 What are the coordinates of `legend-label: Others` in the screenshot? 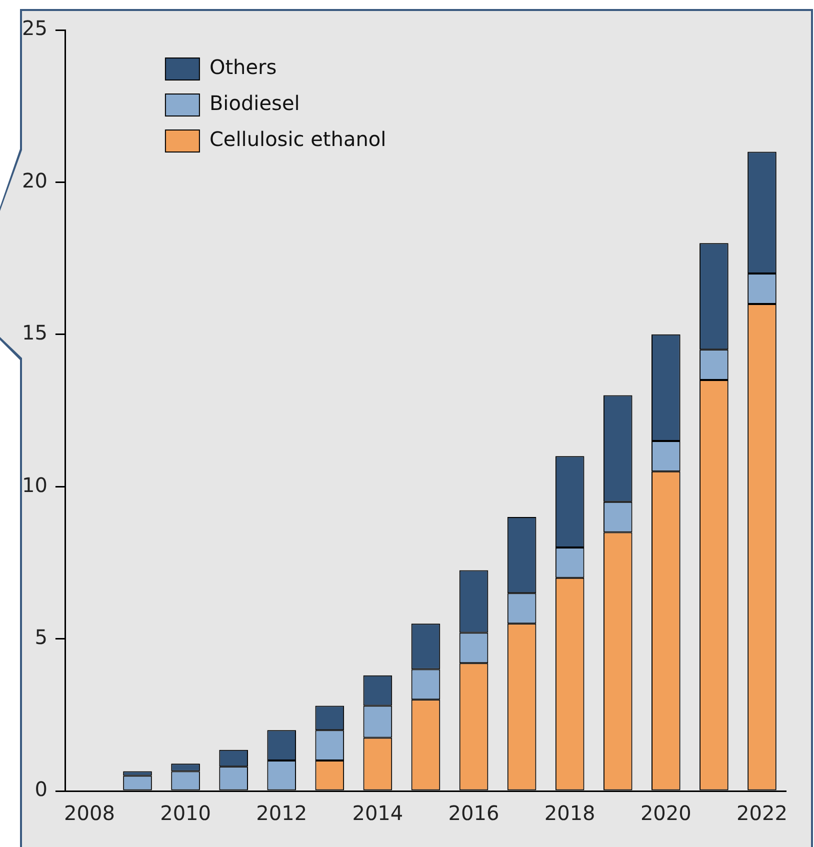 It's located at (243, 67).